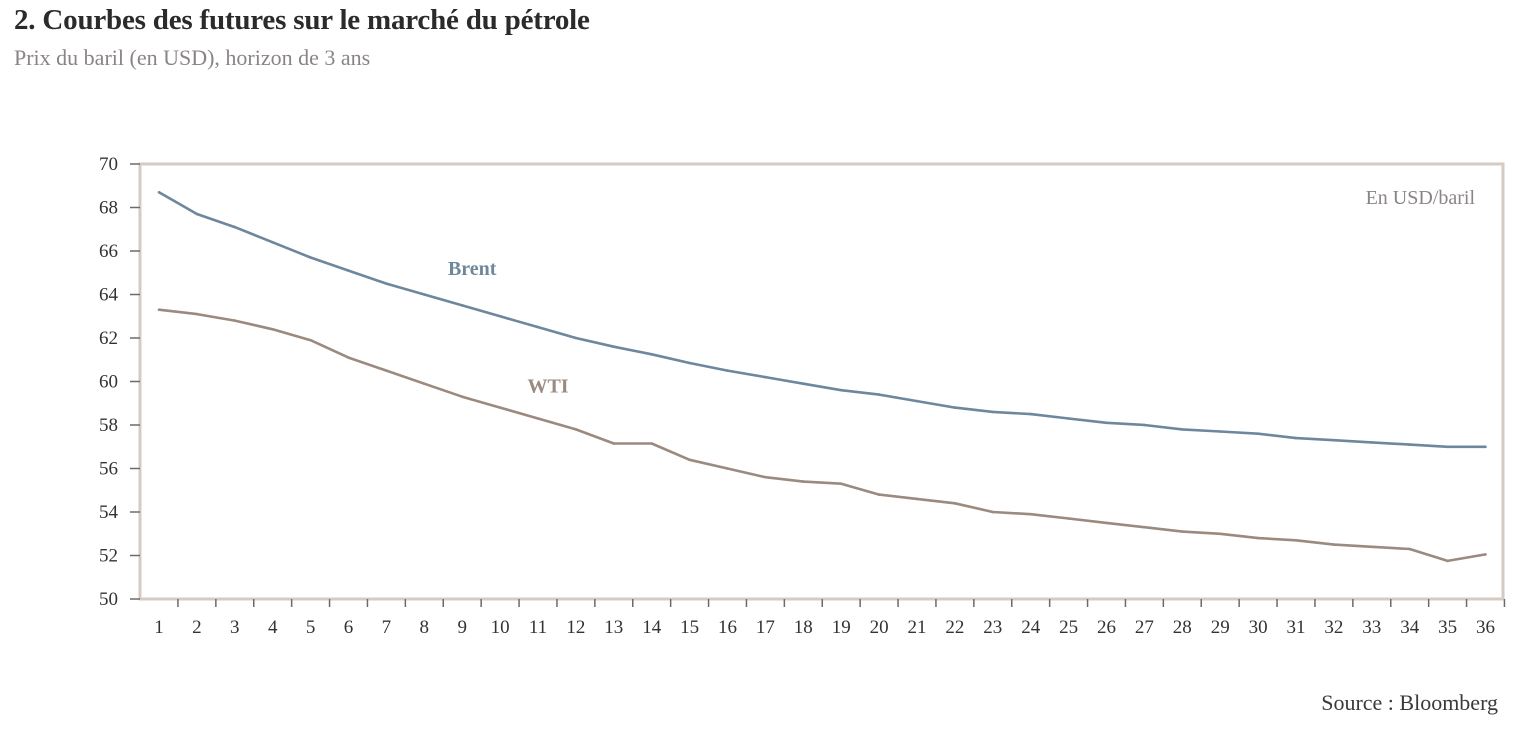 The width and height of the screenshot is (1516, 740). I want to click on x-tick-label: 14, so click(652, 627).